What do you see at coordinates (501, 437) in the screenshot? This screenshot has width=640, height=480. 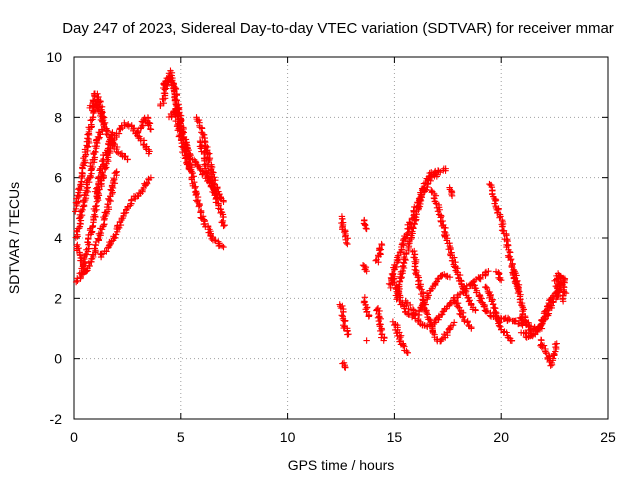 I see `x-tick-label: 20` at bounding box center [501, 437].